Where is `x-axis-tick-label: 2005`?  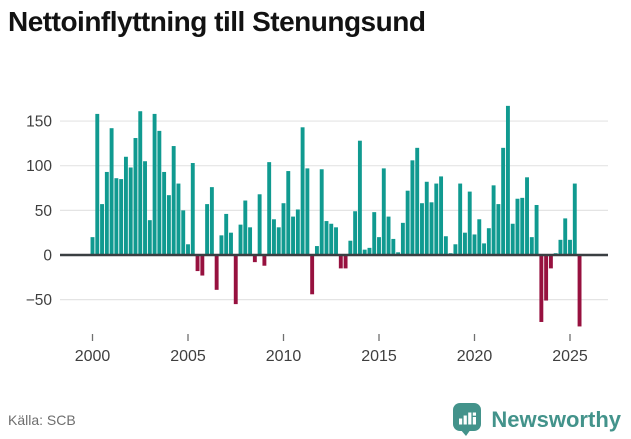 x-axis-tick-label: 2005 is located at coordinates (188, 356).